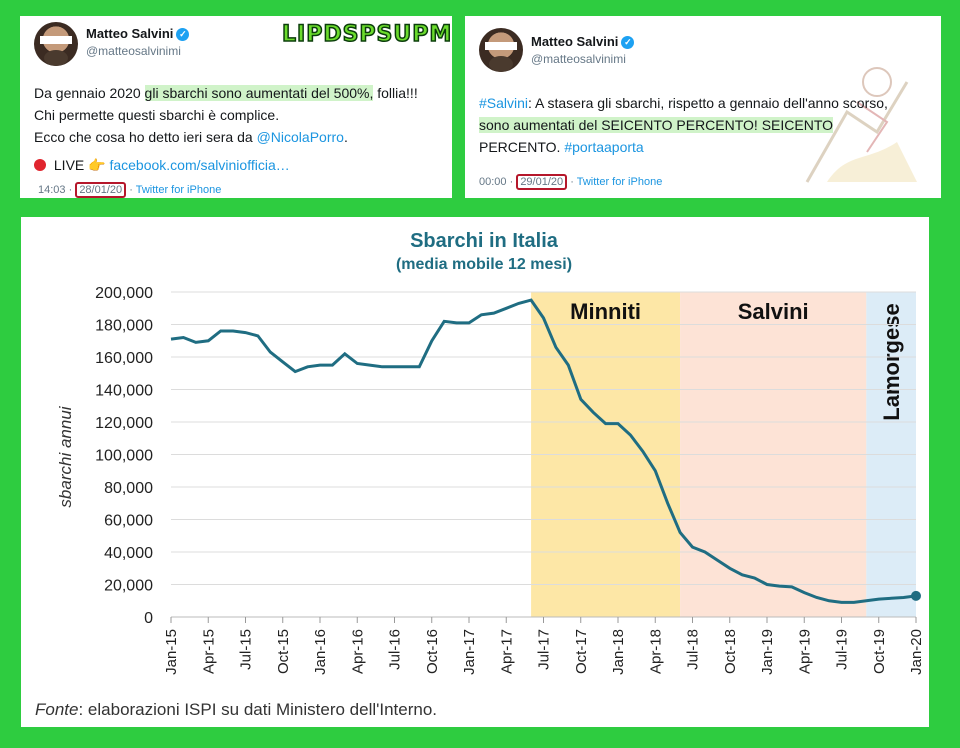 This screenshot has height=748, width=960. What do you see at coordinates (842, 649) in the screenshot?
I see `x-tick-label: Jul-19` at bounding box center [842, 649].